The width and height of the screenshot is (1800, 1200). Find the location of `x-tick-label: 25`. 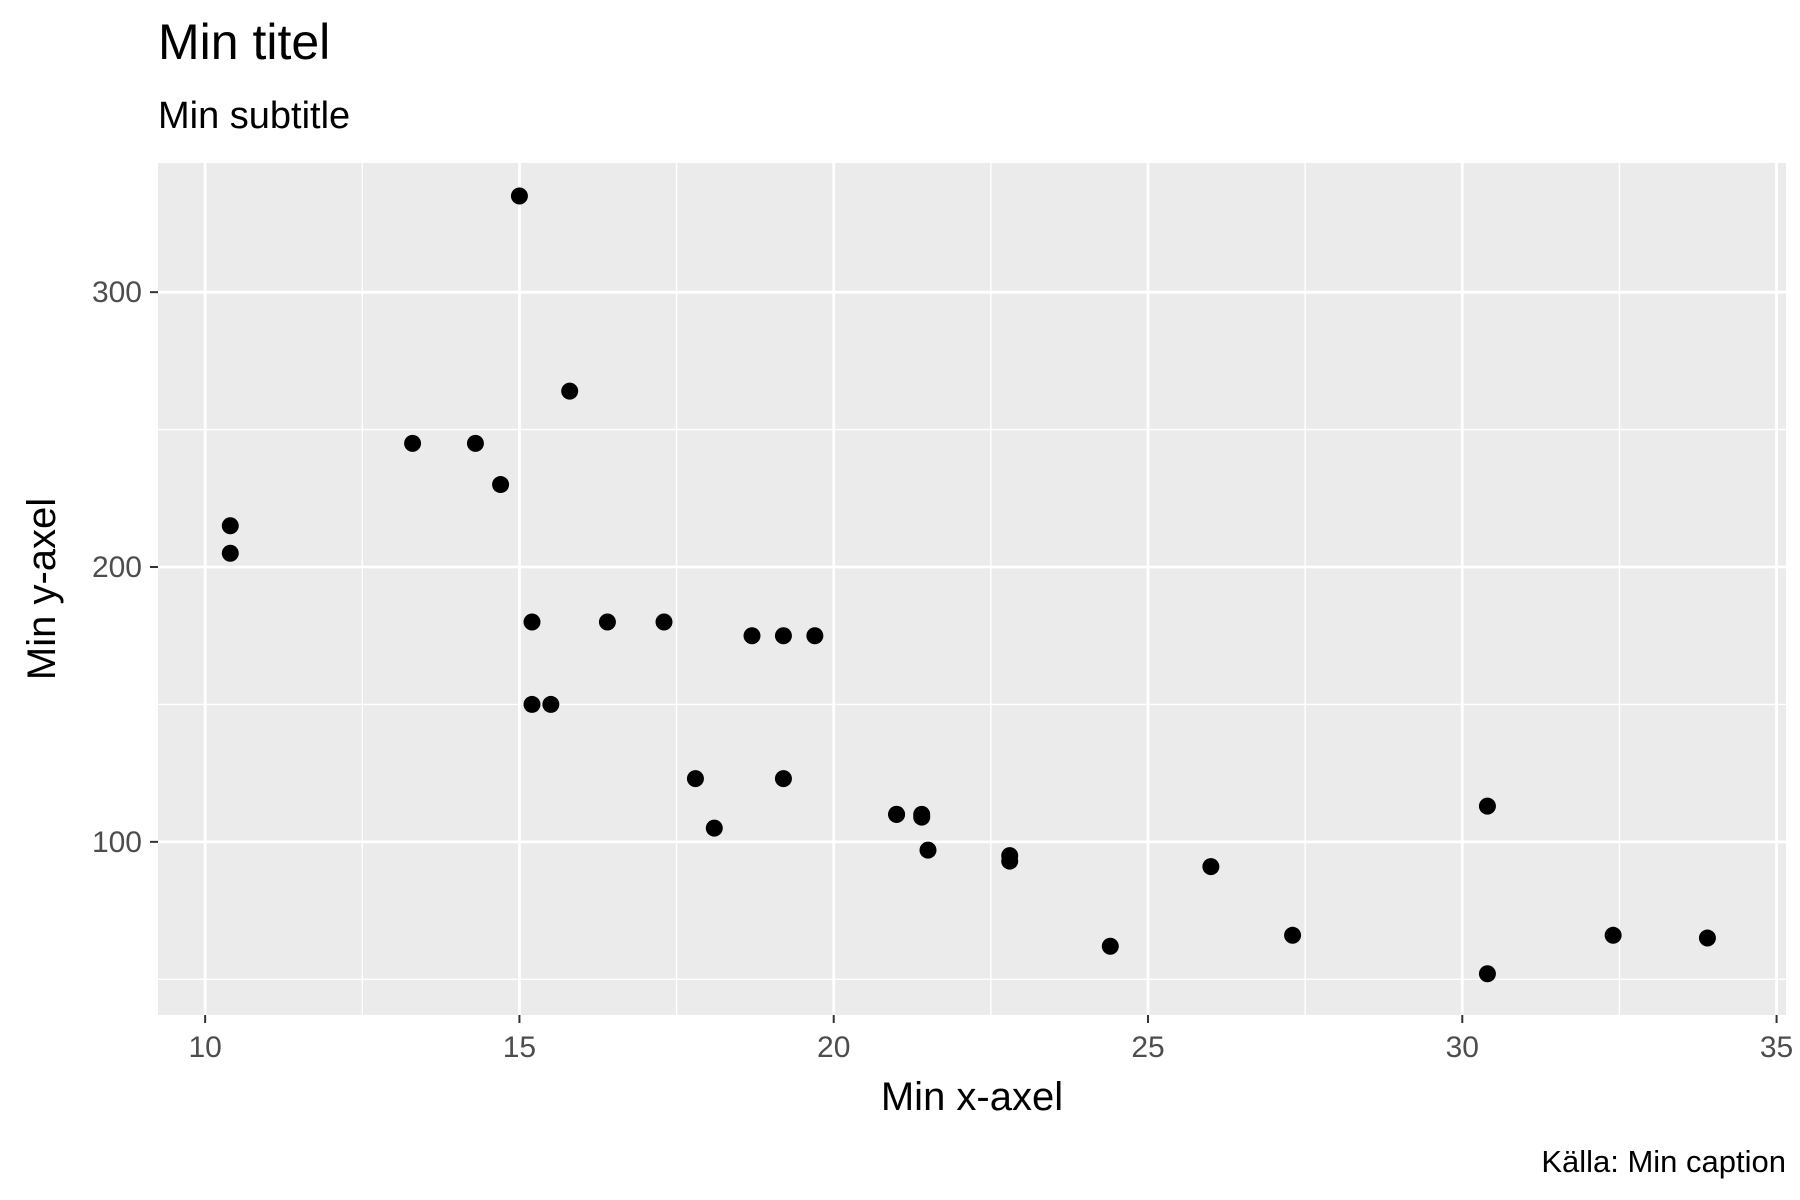

x-tick-label: 25 is located at coordinates (1147, 1047).